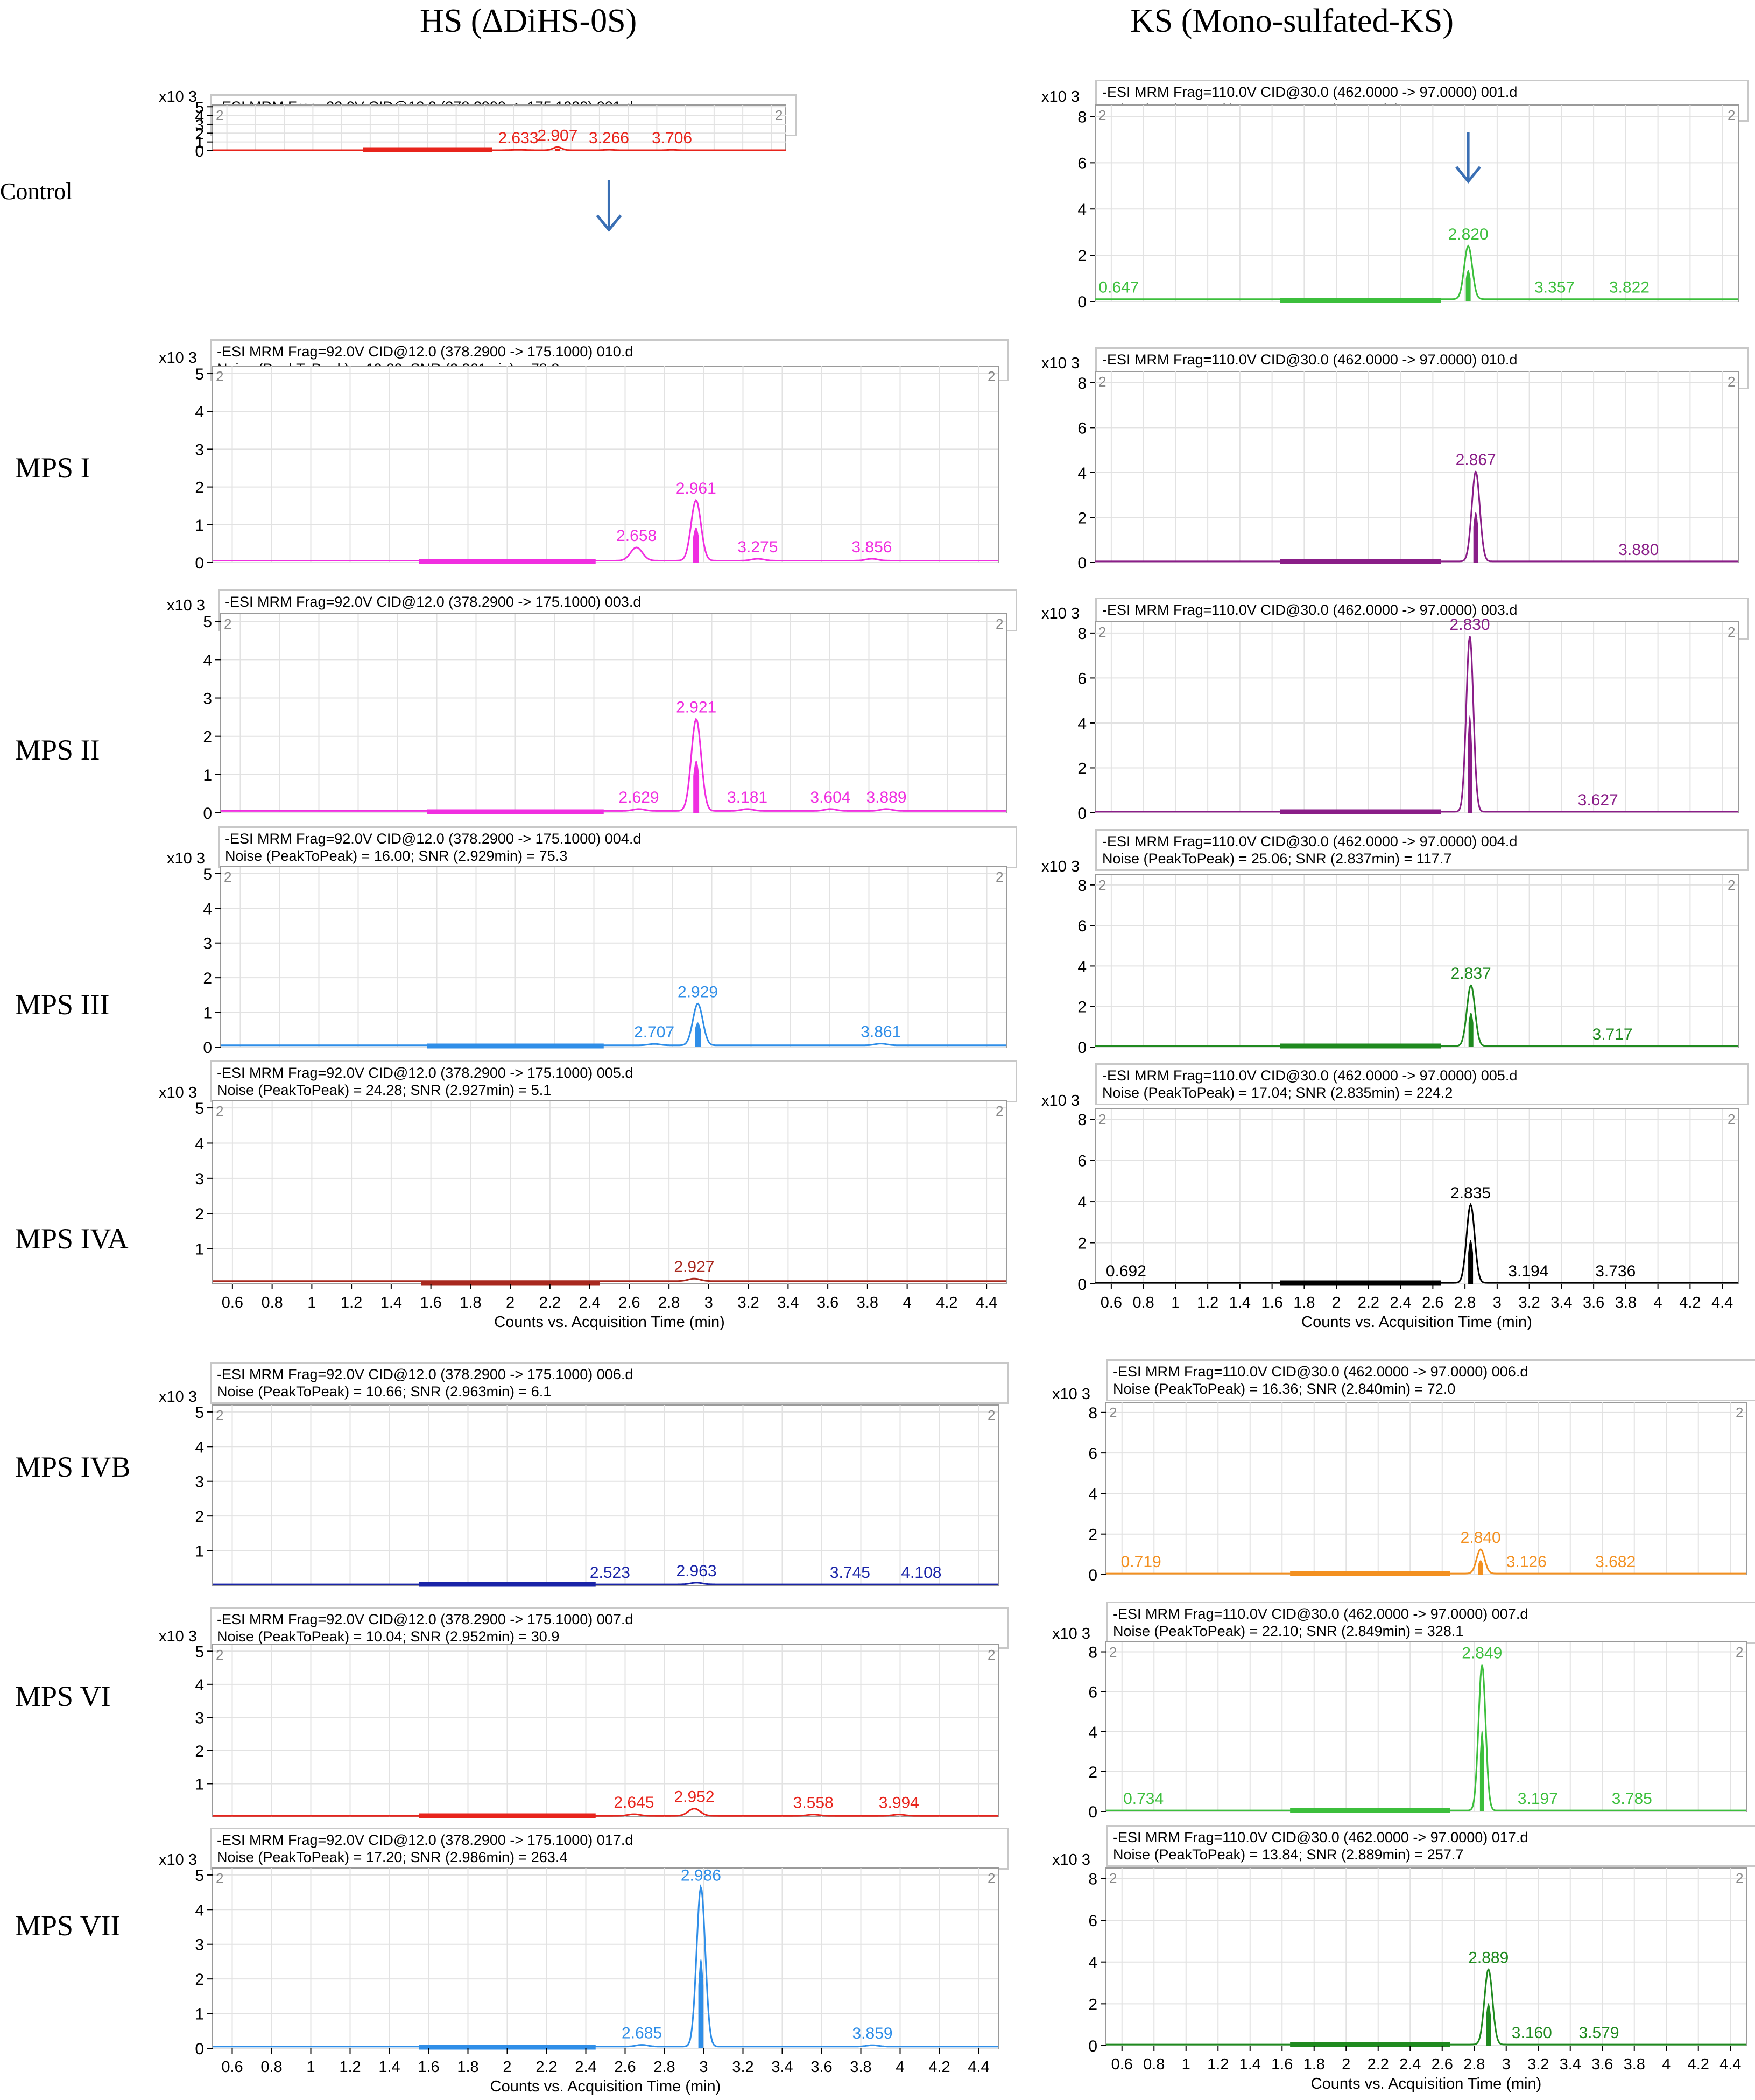  I want to click on x-tick-label: 2, so click(1336, 1303).